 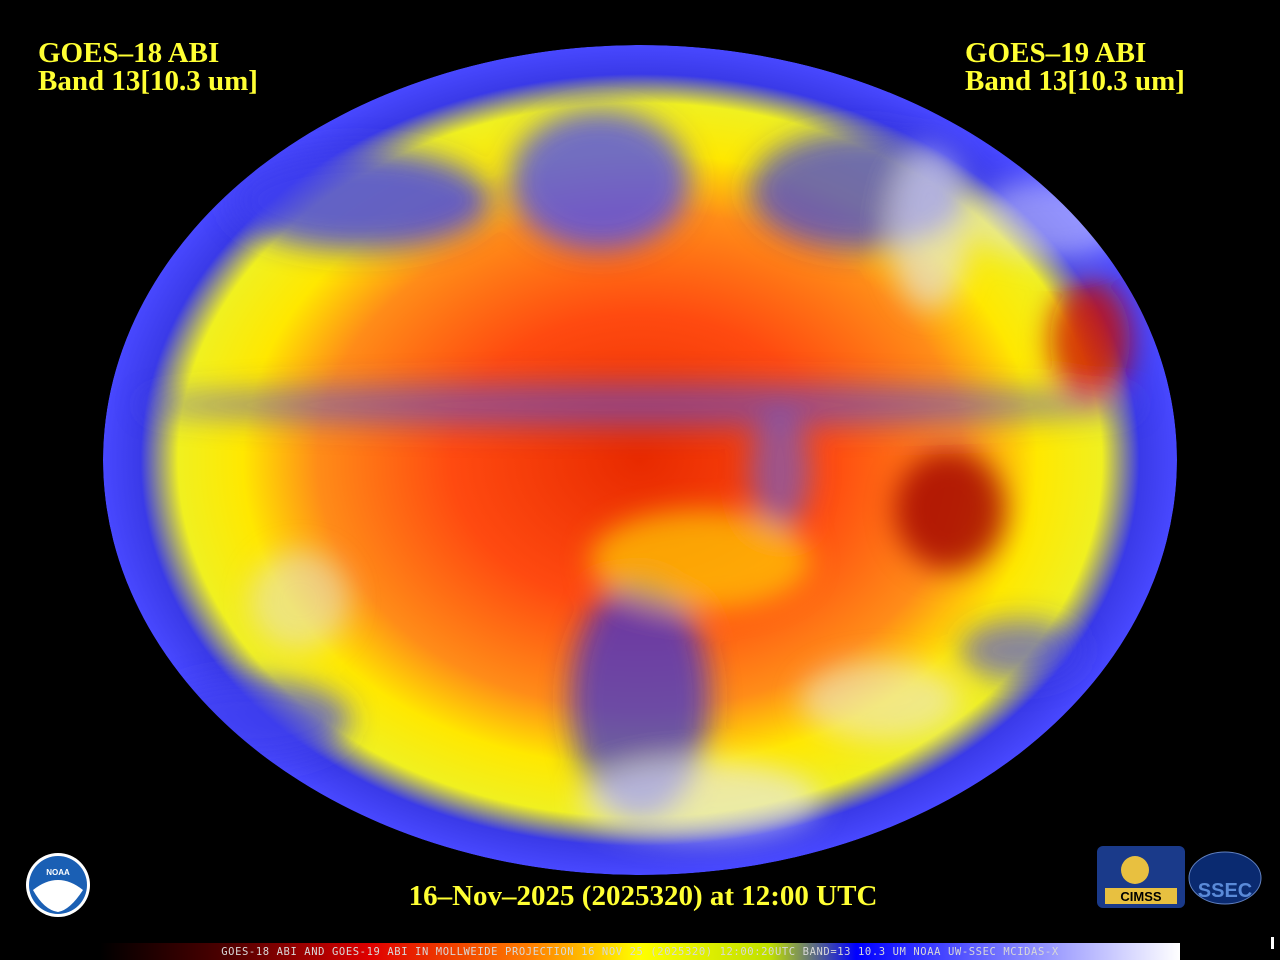 I want to click on ssec-logo: SSEC, so click(x=1225, y=878).